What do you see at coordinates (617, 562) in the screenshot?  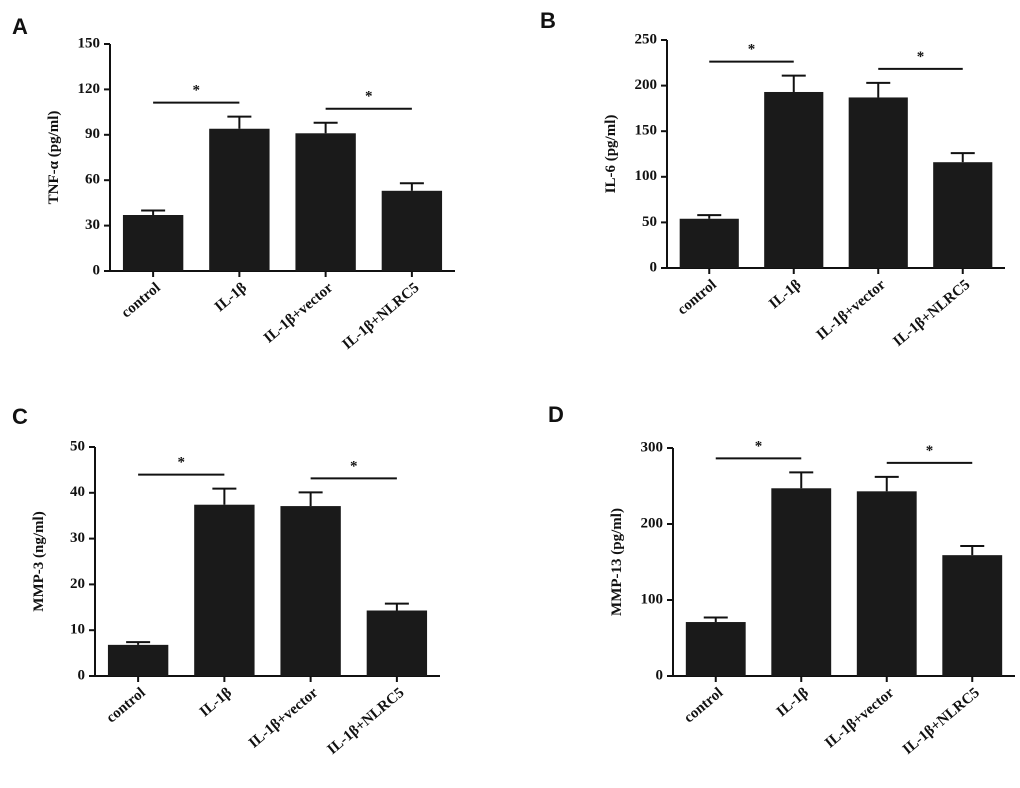 I see `y-axis-label: MMP-13 (pg/ml)` at bounding box center [617, 562].